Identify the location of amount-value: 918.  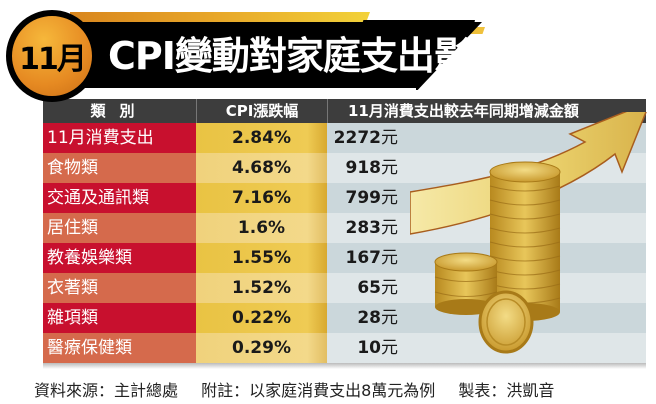
(363, 168).